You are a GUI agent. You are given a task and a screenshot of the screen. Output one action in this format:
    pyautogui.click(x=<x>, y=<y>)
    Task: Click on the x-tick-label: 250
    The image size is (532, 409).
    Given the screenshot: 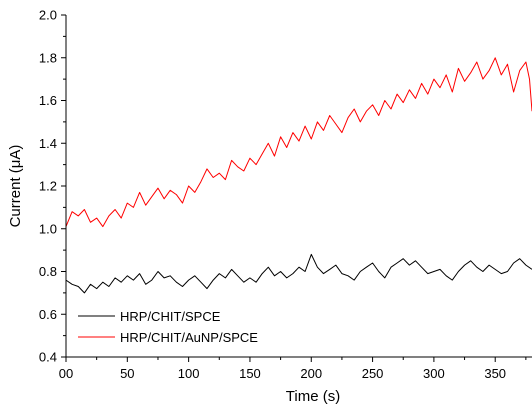 What is the action you would take?
    pyautogui.click(x=373, y=373)
    